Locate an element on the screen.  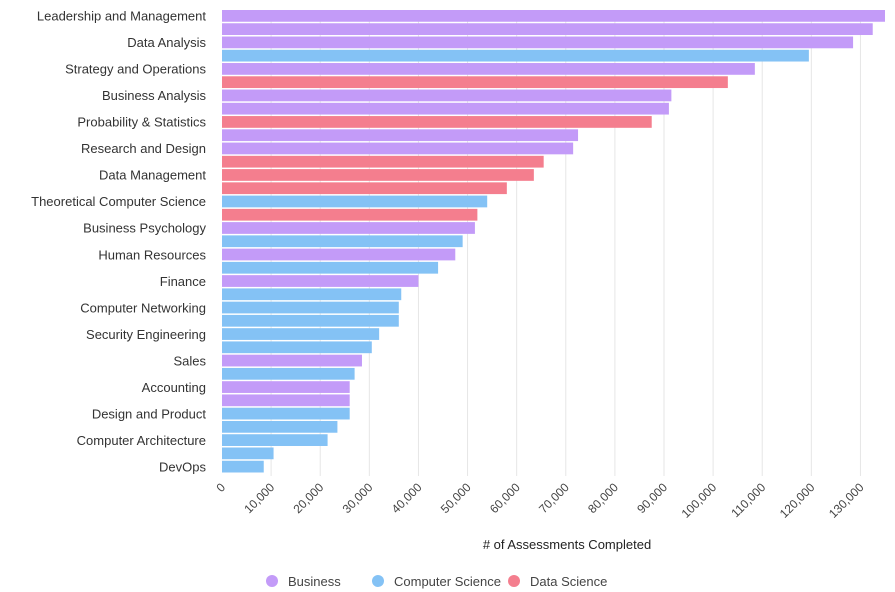
category-label-3: Business Analysis is located at coordinates (154, 95).